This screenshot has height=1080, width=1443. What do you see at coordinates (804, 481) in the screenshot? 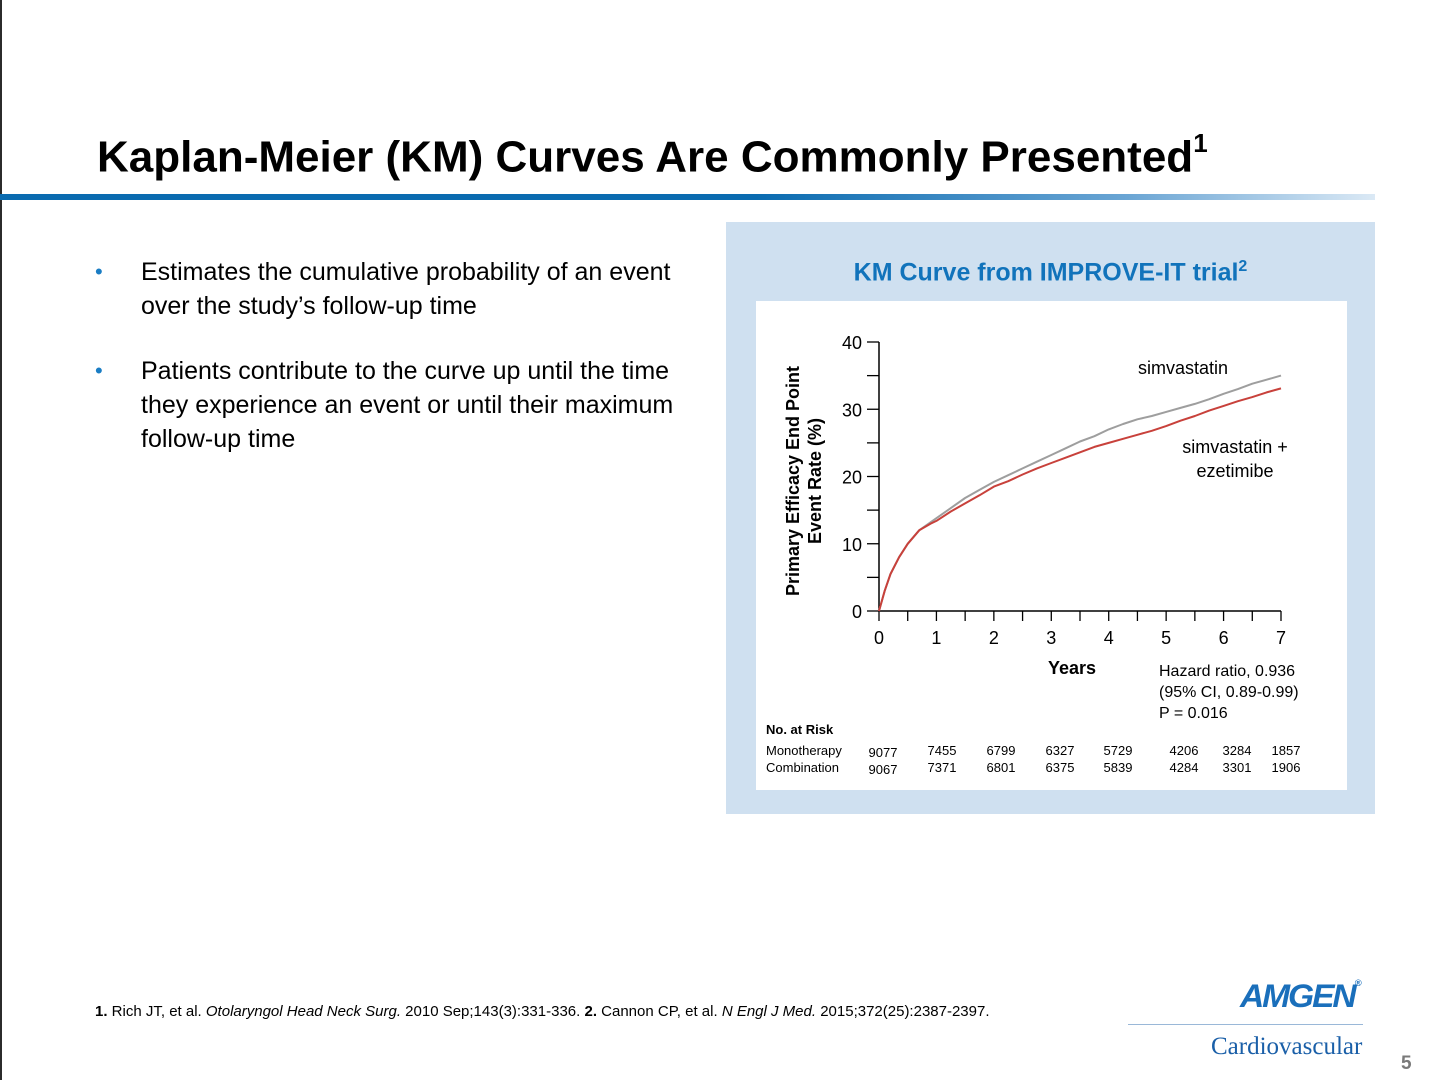
I see `y-axis-label: Primary Efficacy End Point Event Rate (%)` at bounding box center [804, 481].